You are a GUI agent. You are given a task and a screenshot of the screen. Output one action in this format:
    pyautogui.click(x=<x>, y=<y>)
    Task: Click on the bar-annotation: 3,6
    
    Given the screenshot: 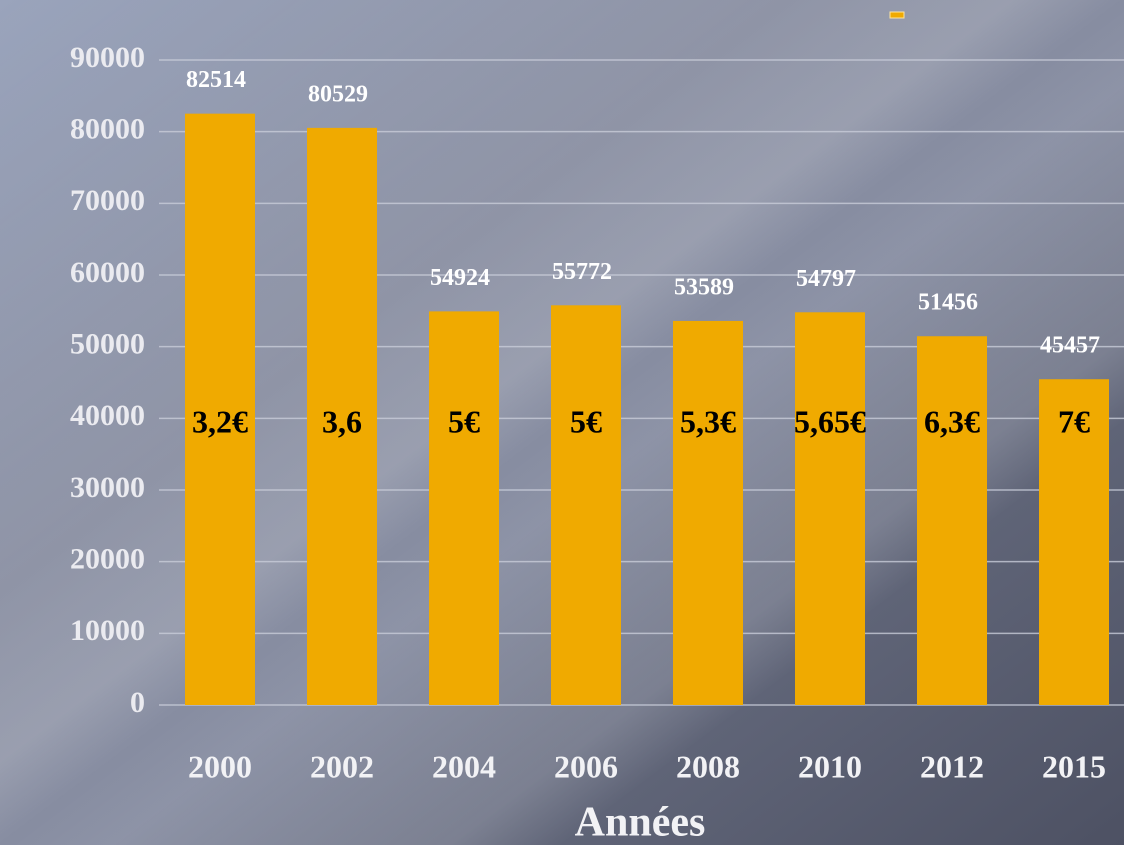 What is the action you would take?
    pyautogui.click(x=342, y=421)
    